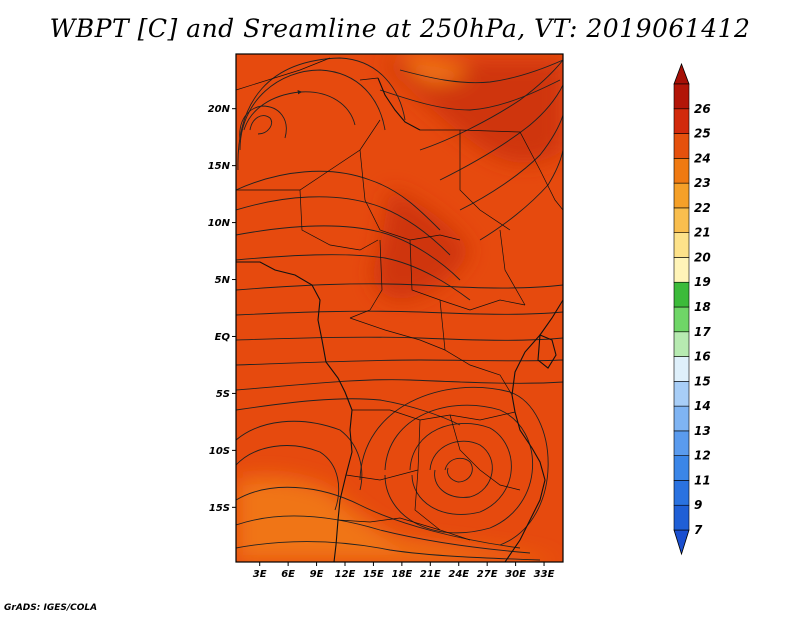 This screenshot has height=618, width=800. I want to click on latitude-axis: 20N 15N 10N 5N EQ 5S 10S 15S, so click(222, 309).